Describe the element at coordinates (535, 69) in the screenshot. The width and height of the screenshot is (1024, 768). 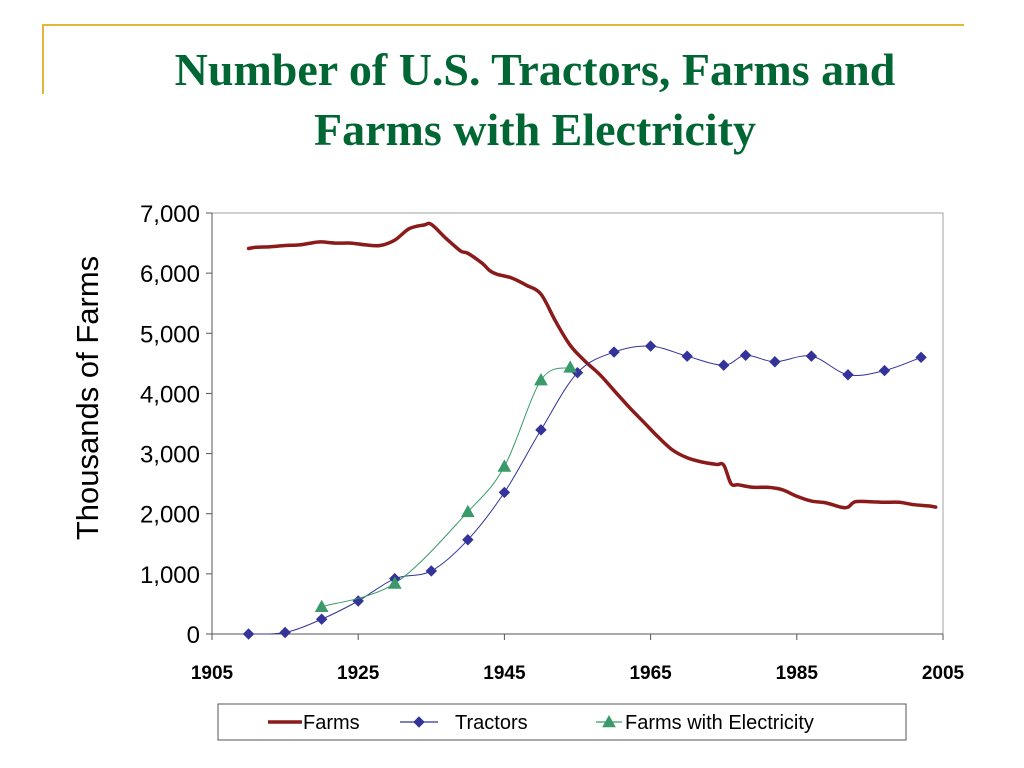
I see `slide-title-line-1: Number of U.S. Tractors, Farms and` at that location.